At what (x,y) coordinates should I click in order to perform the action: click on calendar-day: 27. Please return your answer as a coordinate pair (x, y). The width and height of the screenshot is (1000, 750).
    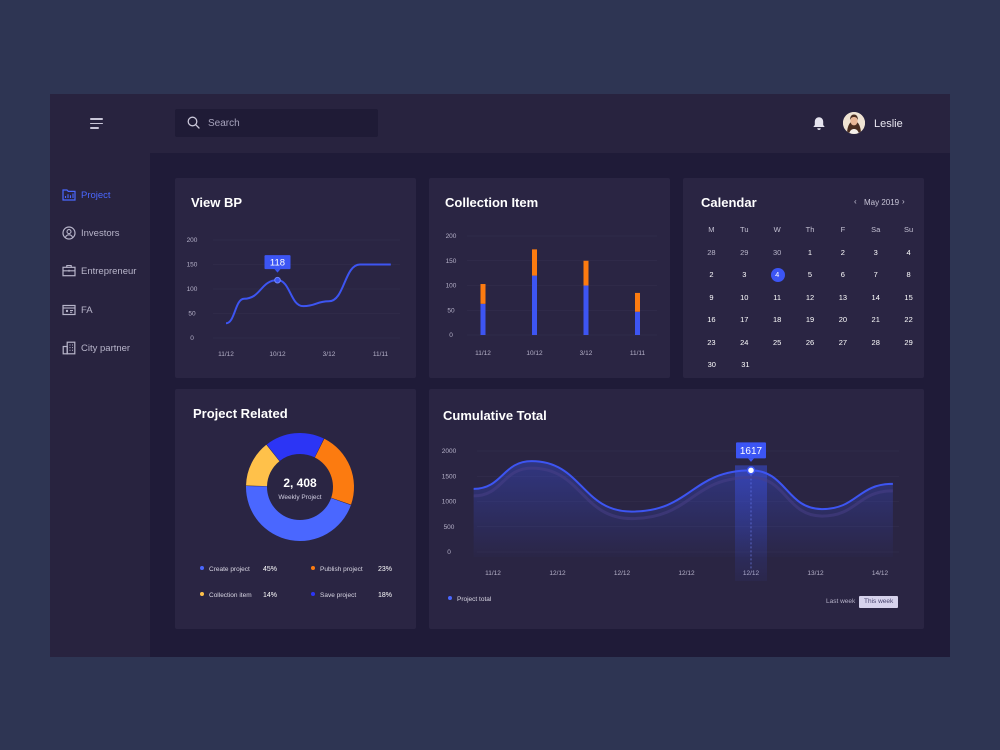
    Looking at the image, I should click on (843, 342).